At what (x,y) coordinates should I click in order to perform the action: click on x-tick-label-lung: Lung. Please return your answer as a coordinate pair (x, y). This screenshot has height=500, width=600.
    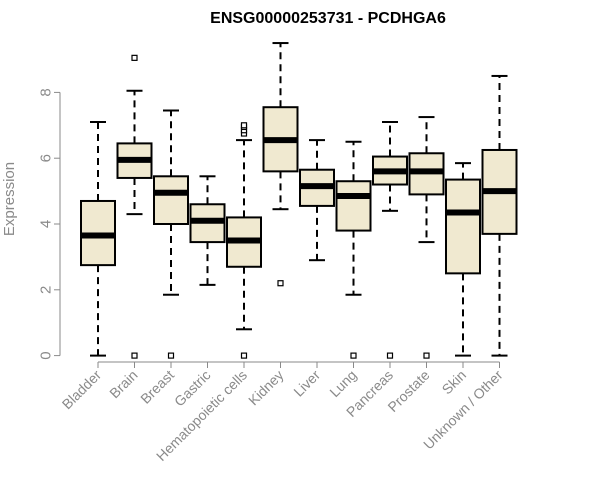
    Looking at the image, I should click on (342, 383).